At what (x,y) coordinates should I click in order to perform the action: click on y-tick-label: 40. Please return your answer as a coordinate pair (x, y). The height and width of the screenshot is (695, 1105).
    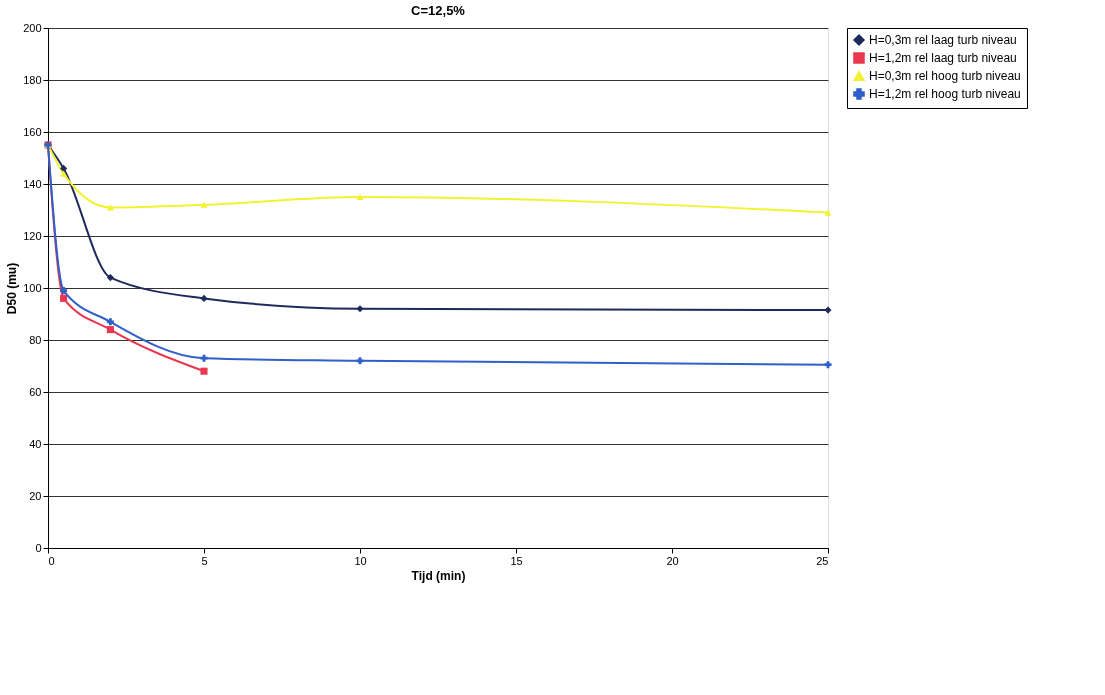
    Looking at the image, I should click on (35, 443).